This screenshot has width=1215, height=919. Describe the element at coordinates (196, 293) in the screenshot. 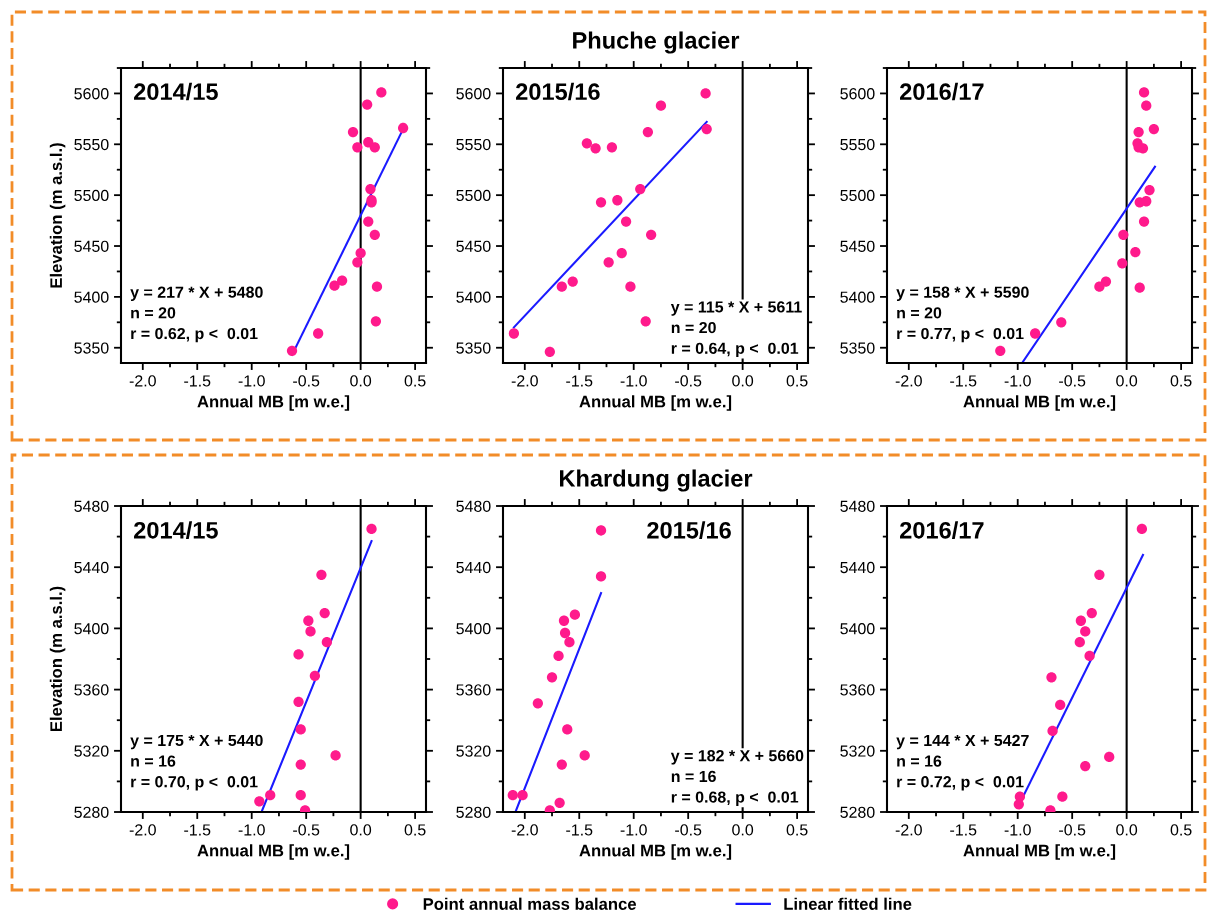

I see `annotation: y = 217 * X + 5480` at that location.